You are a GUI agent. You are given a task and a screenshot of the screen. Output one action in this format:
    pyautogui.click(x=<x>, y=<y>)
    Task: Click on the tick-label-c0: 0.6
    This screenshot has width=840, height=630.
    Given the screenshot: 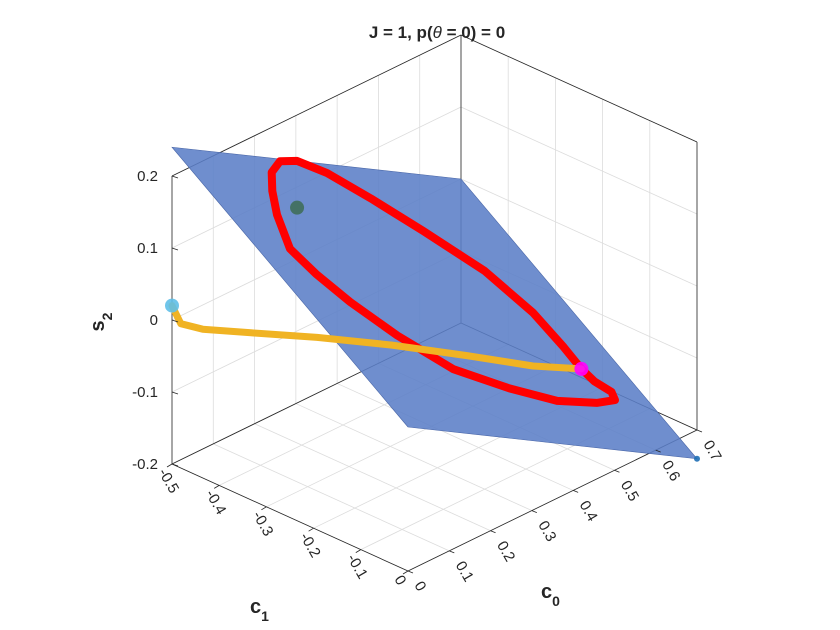 What is the action you would take?
    pyautogui.click(x=670, y=471)
    